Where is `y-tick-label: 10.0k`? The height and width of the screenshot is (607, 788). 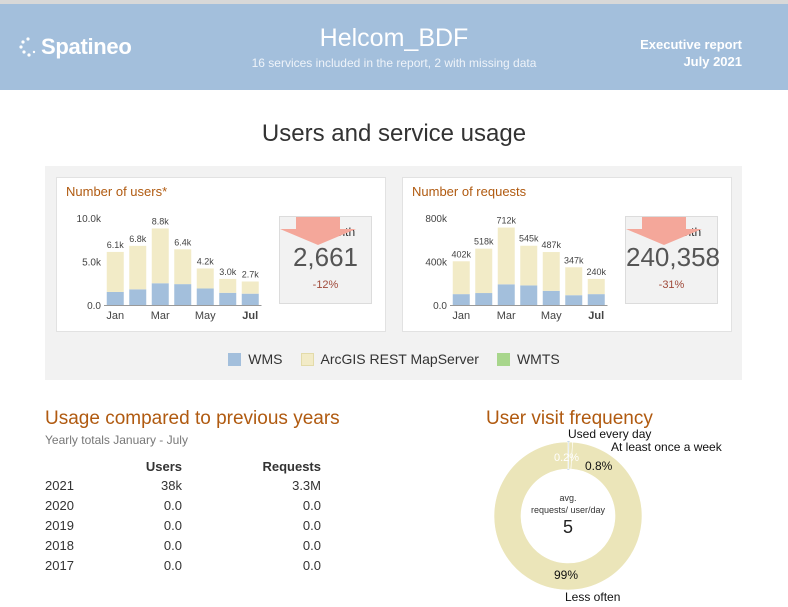 y-tick-label: 10.0k is located at coordinates (89, 219).